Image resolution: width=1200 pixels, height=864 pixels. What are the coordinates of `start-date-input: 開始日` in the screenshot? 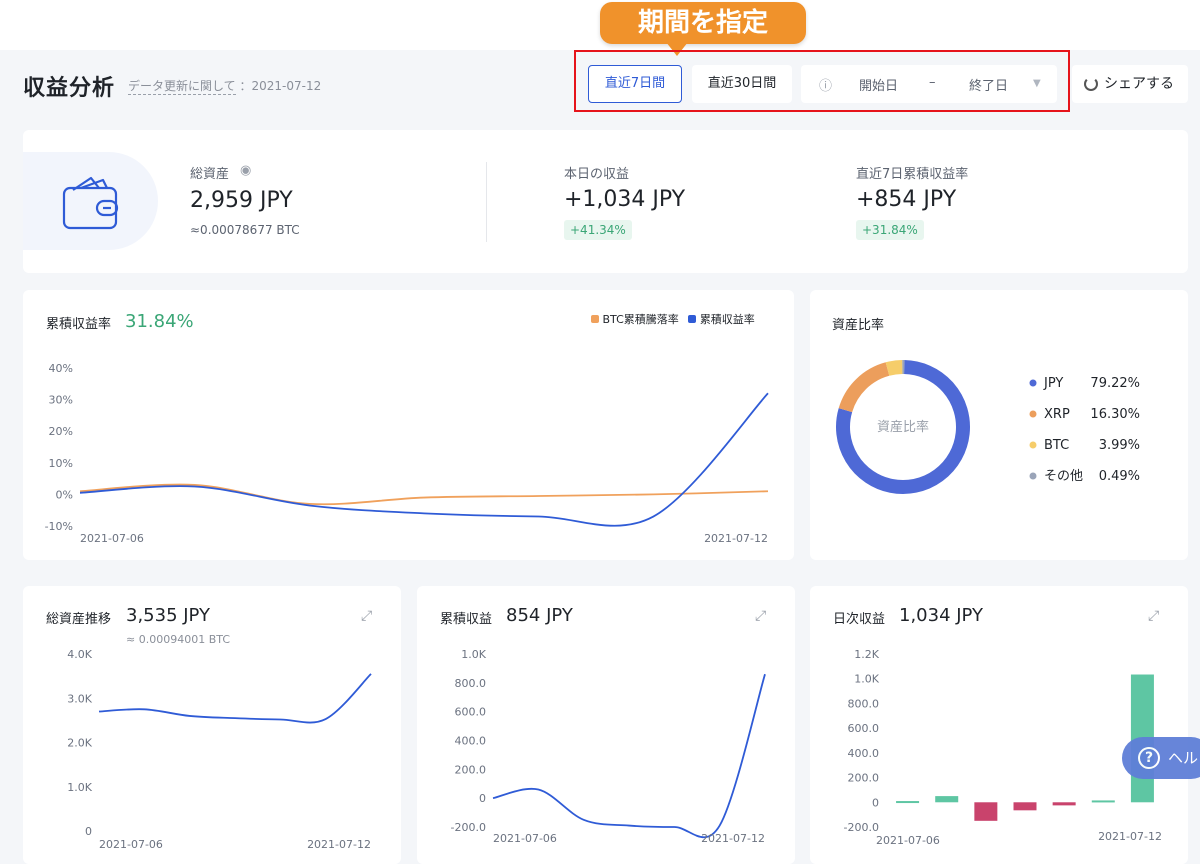 It's located at (879, 86).